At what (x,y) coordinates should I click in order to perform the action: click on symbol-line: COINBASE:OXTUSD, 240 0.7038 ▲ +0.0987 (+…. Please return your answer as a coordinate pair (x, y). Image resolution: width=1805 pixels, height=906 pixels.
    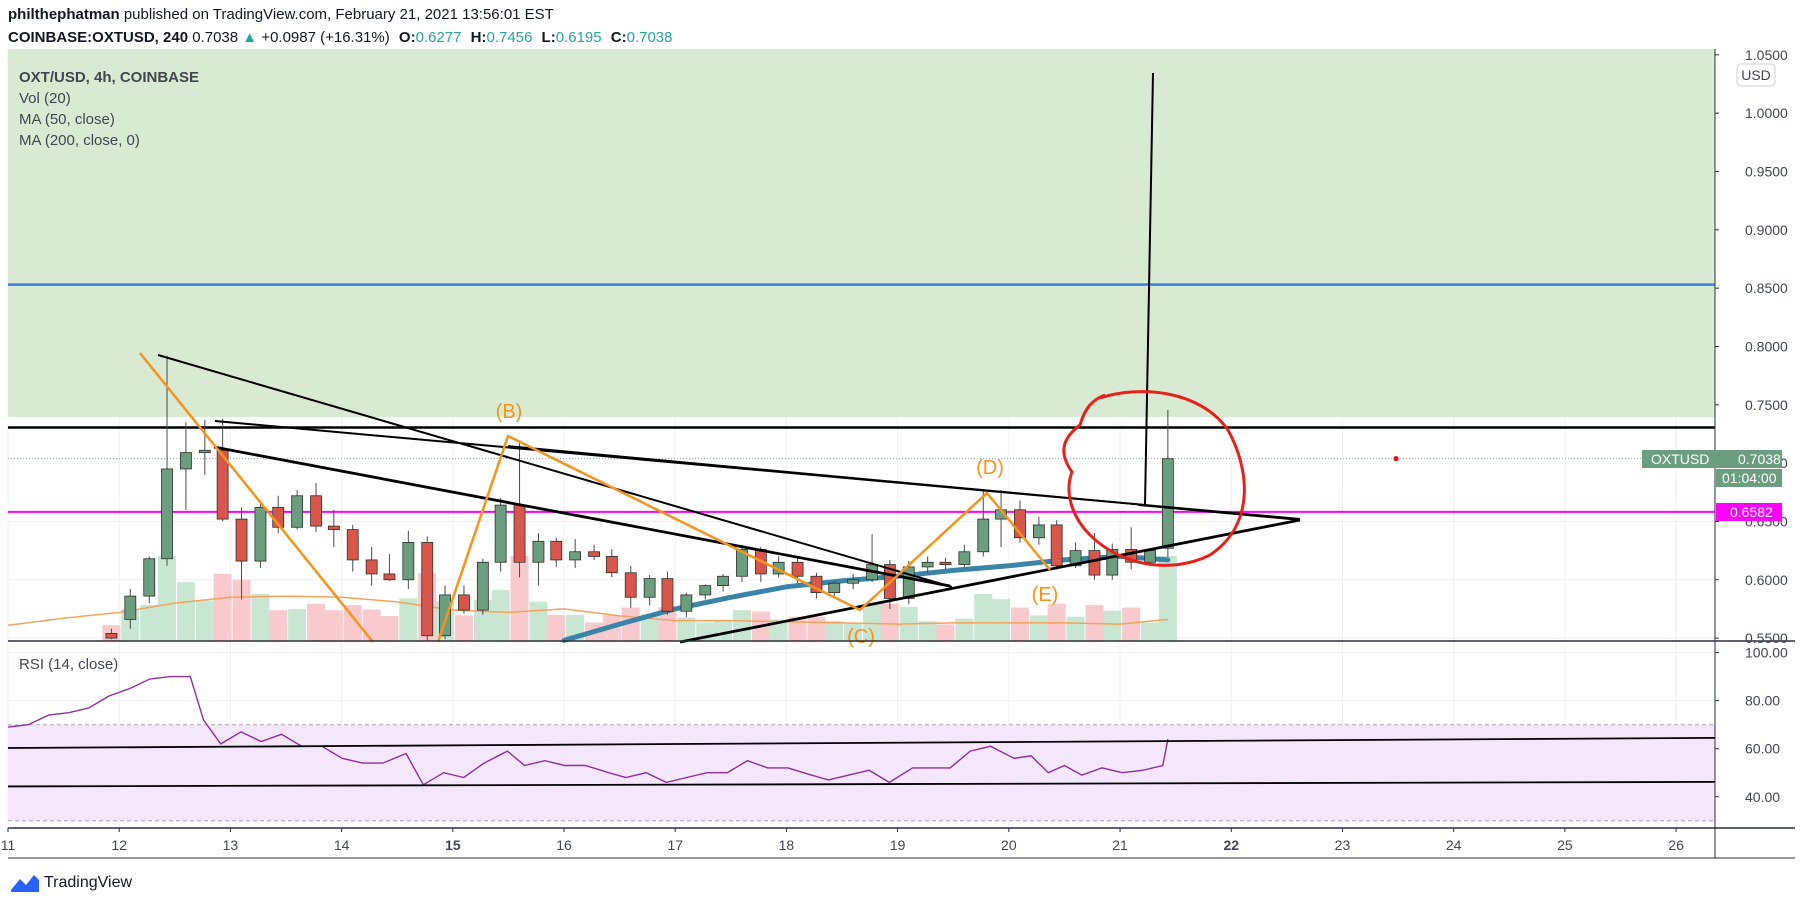
    Looking at the image, I should click on (340, 37).